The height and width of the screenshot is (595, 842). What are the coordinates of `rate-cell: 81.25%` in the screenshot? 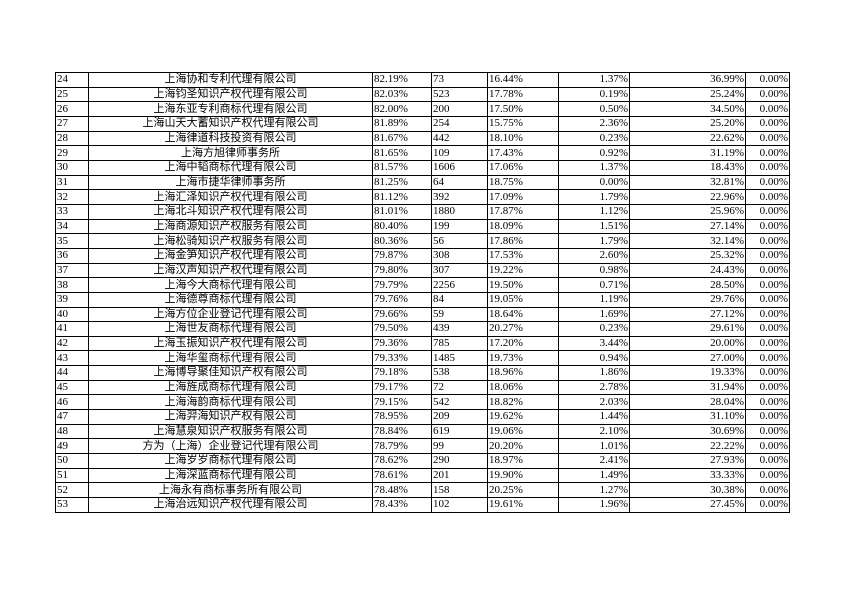 It's located at (402, 182).